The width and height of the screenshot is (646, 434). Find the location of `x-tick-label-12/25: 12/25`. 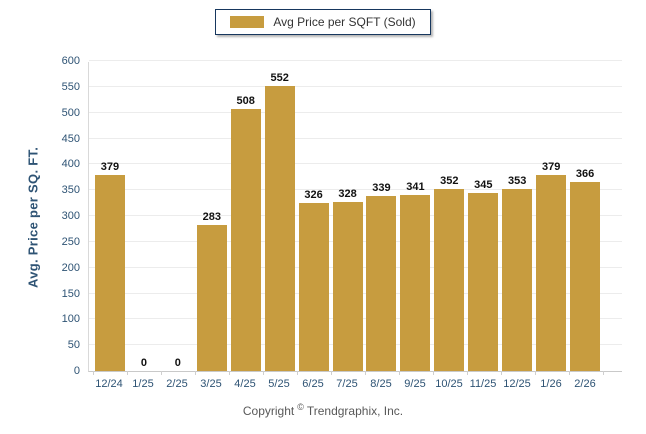

x-tick-label-12/25: 12/25 is located at coordinates (517, 384).